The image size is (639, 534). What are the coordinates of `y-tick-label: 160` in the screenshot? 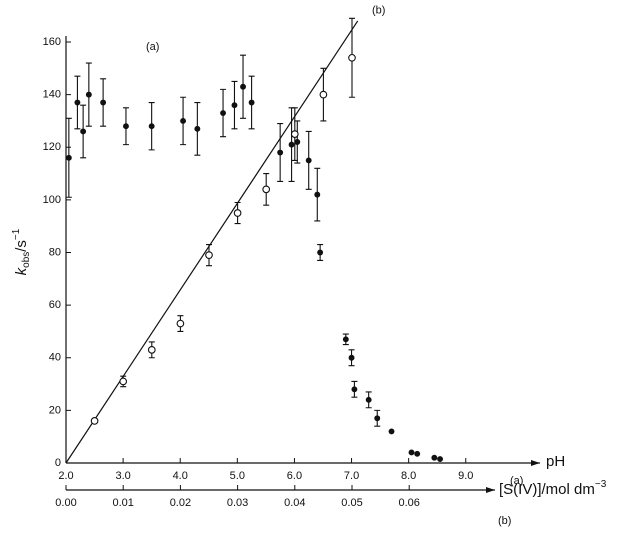 It's located at (52, 42).